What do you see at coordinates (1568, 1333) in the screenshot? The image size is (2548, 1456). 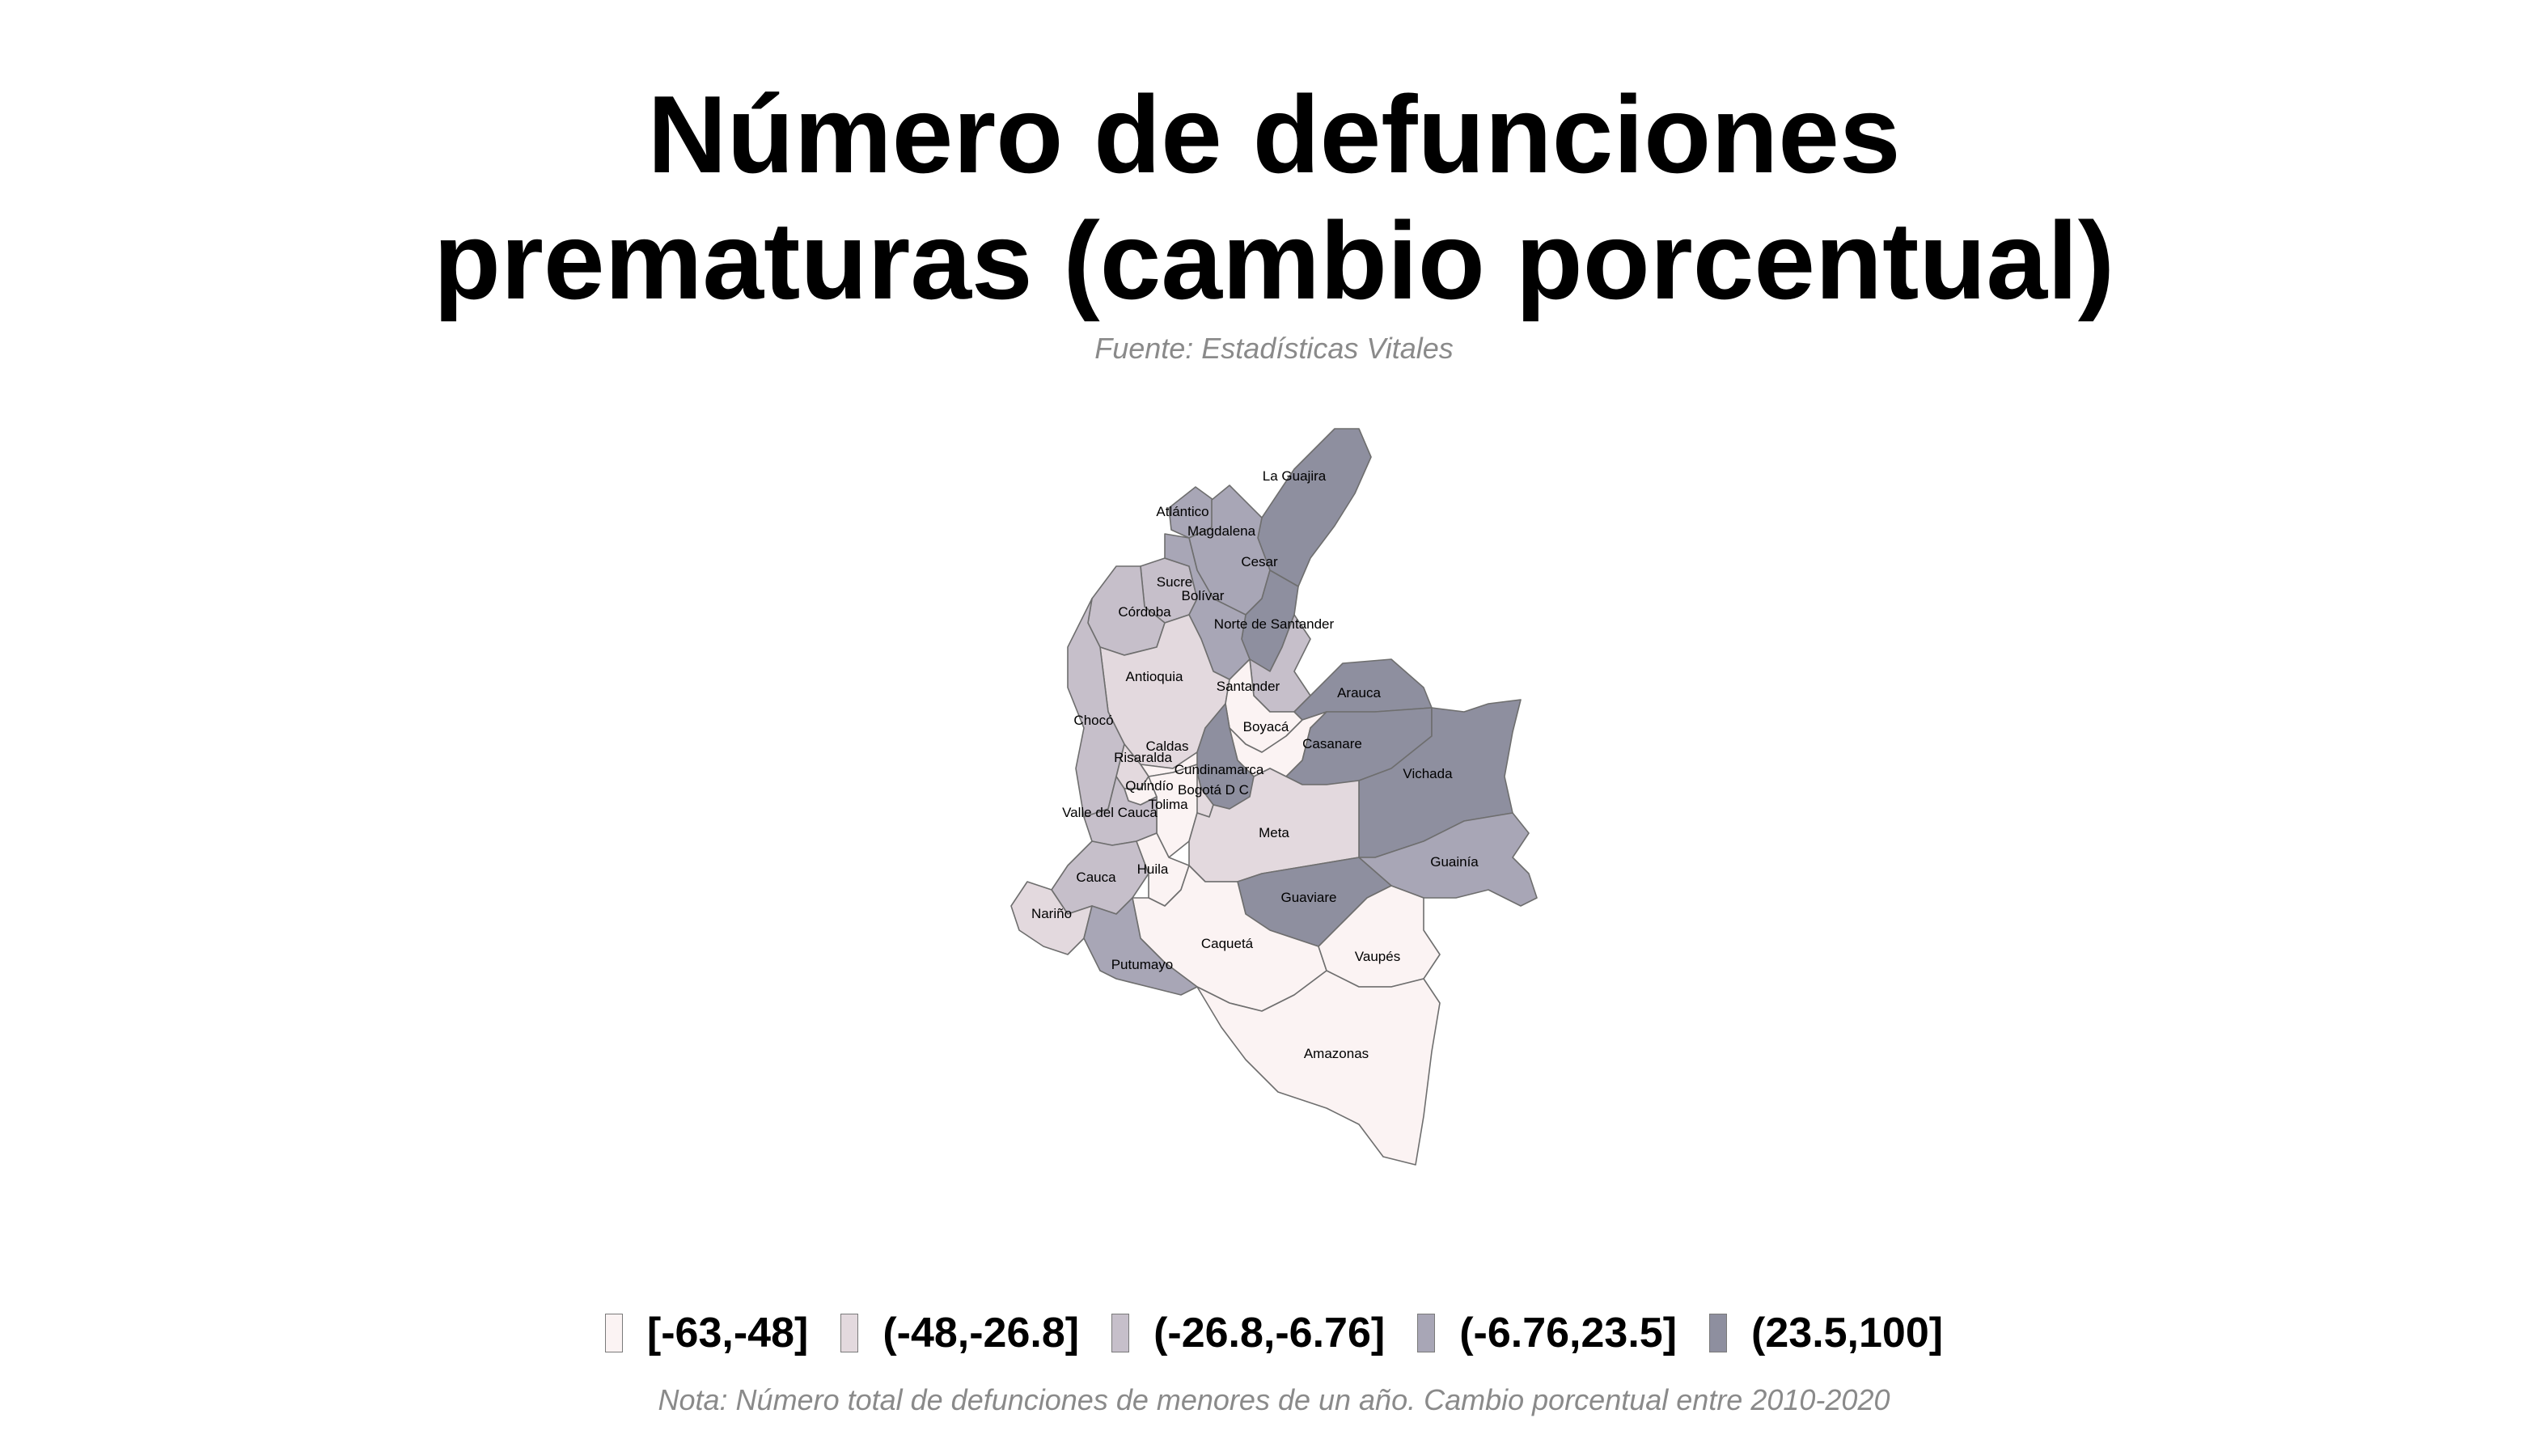 I see `legend-label-4: (-6.76,23.5]` at bounding box center [1568, 1333].